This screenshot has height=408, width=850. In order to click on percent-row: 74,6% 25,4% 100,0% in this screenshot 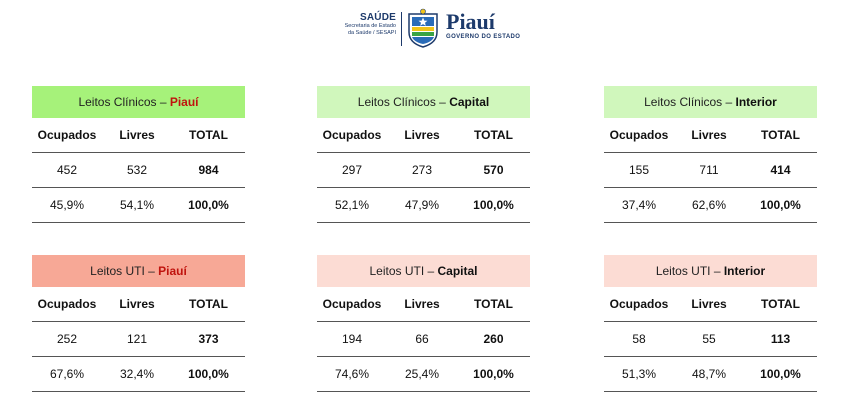, I will do `click(423, 374)`.